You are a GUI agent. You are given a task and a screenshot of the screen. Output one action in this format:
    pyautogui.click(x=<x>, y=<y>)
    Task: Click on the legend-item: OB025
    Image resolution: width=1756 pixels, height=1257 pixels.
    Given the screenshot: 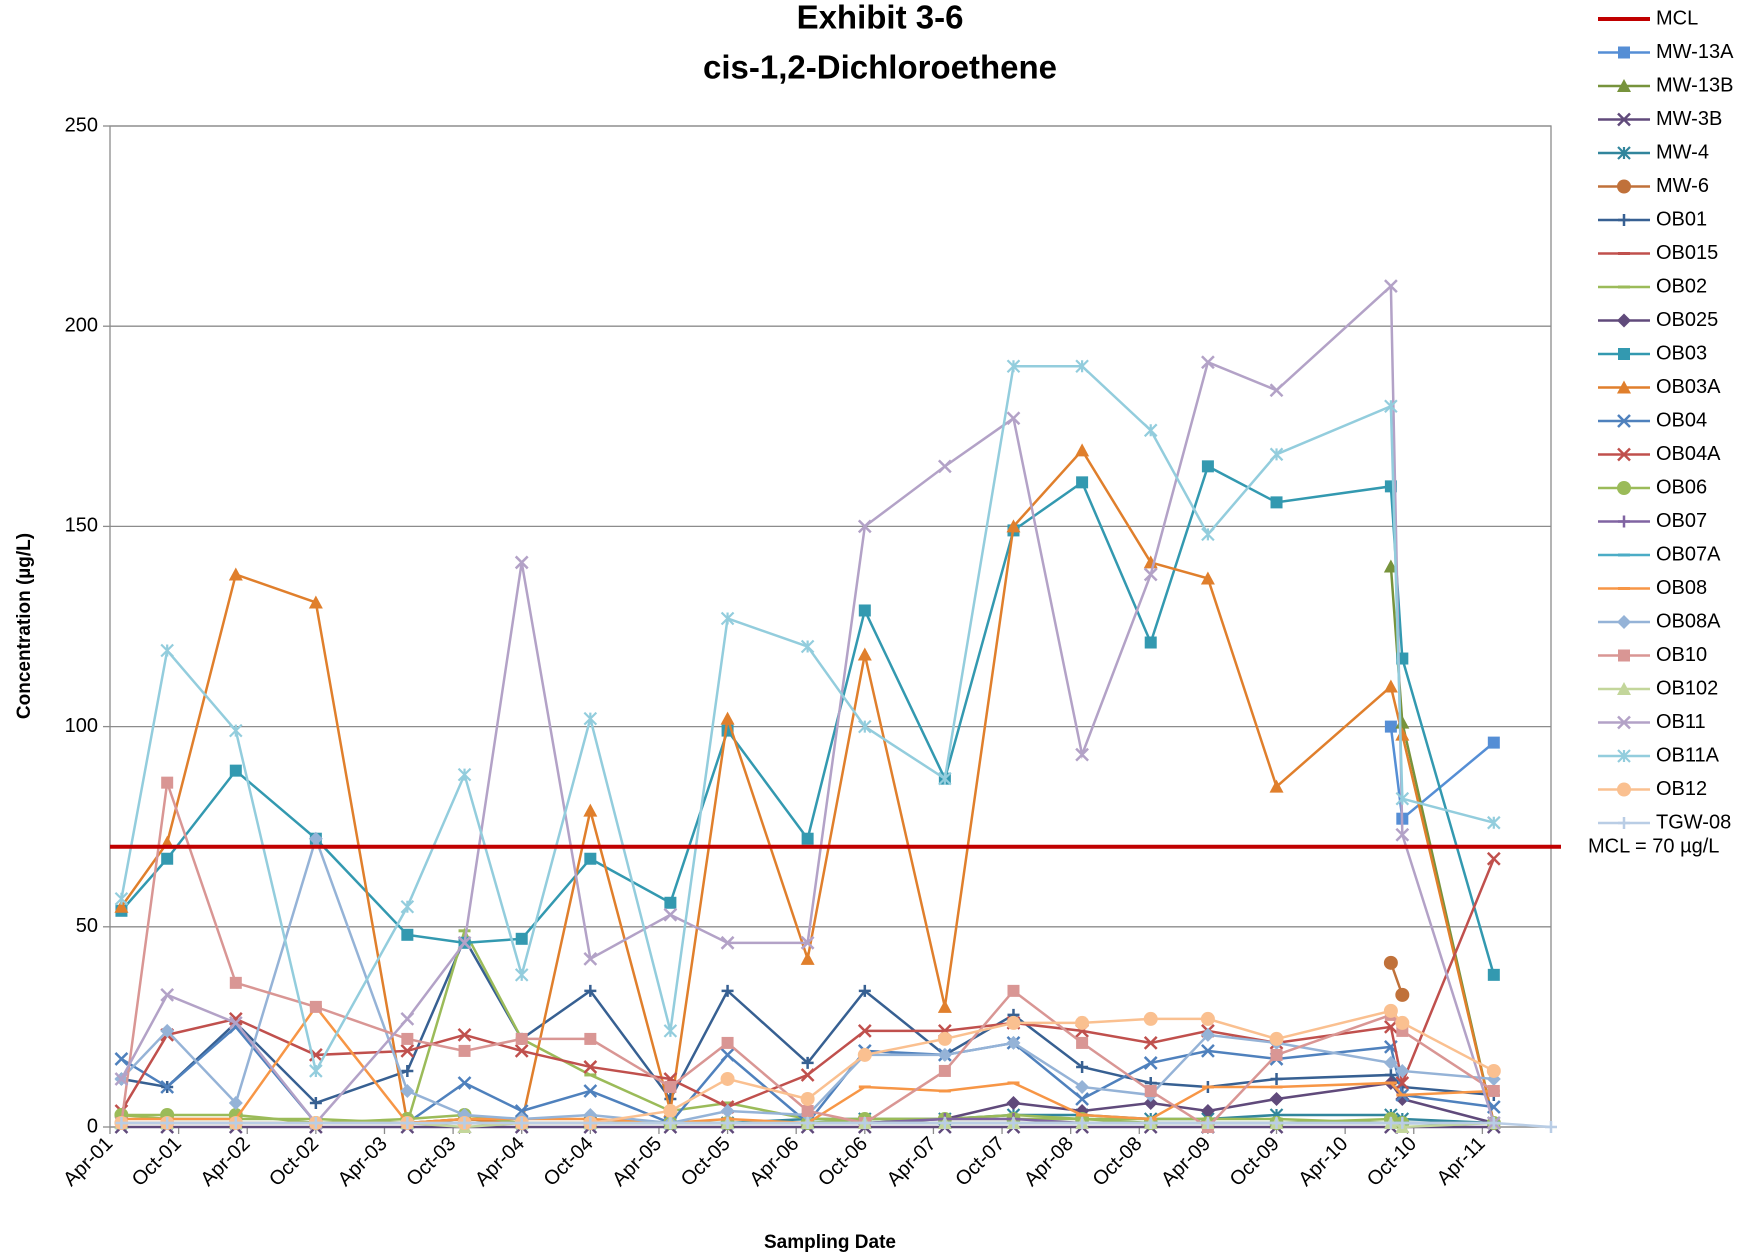 What is the action you would take?
    pyautogui.click(x=1658, y=320)
    